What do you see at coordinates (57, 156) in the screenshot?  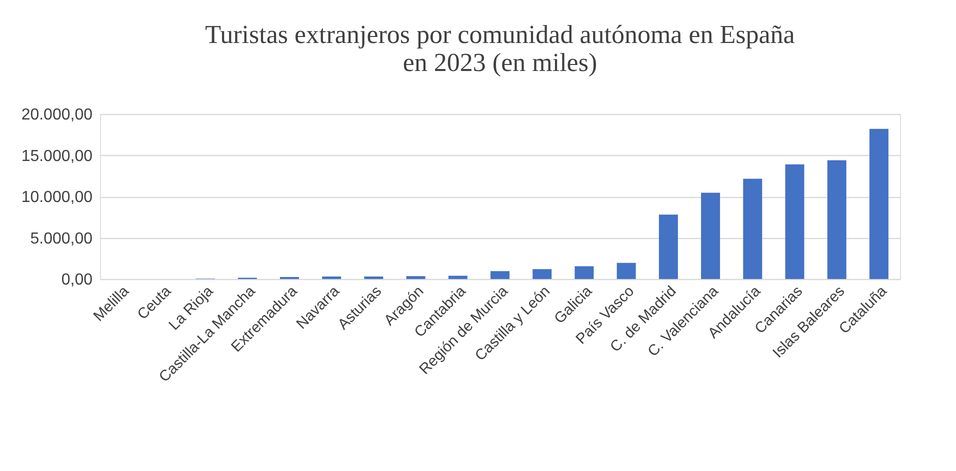 I see `y-tick-label: 15.000,00` at bounding box center [57, 156].